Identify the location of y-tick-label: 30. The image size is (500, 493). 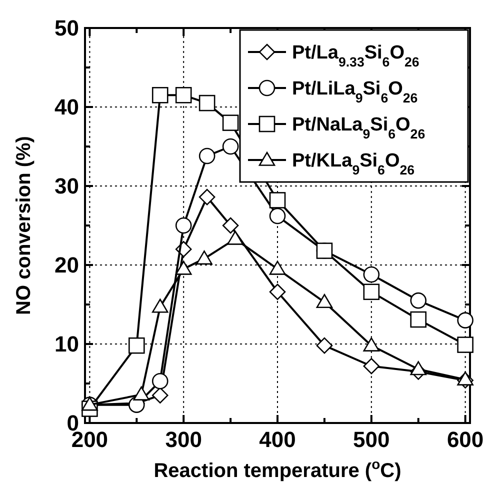
(66, 186).